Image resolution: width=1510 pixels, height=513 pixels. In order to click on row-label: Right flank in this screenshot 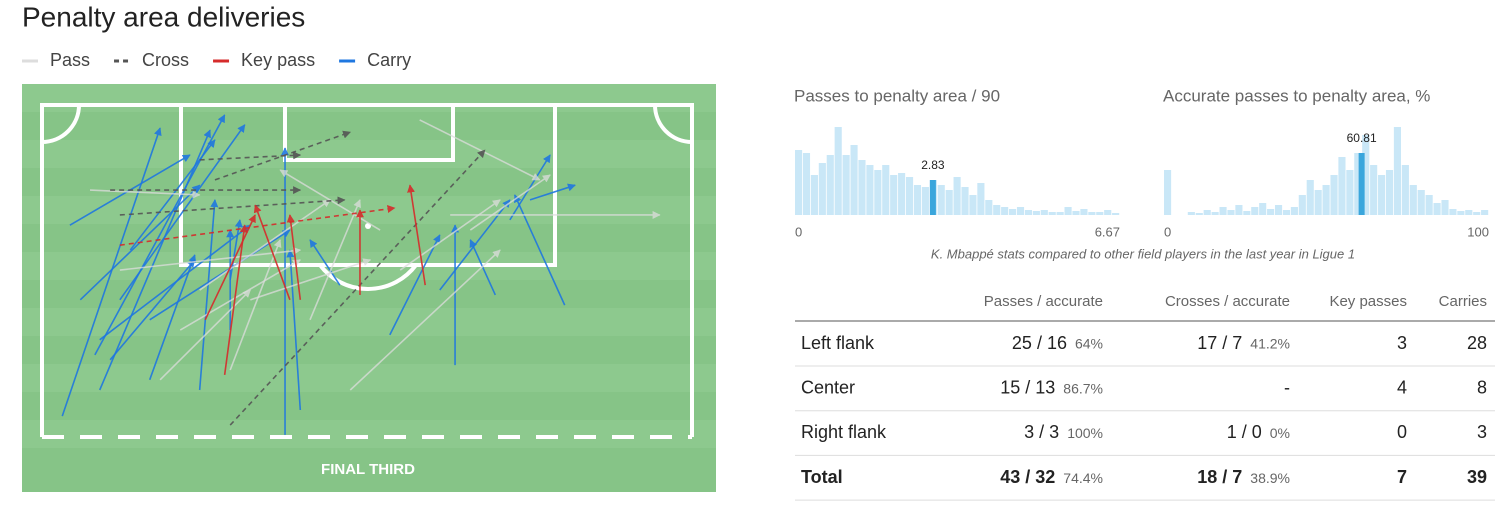, I will do `click(844, 432)`.